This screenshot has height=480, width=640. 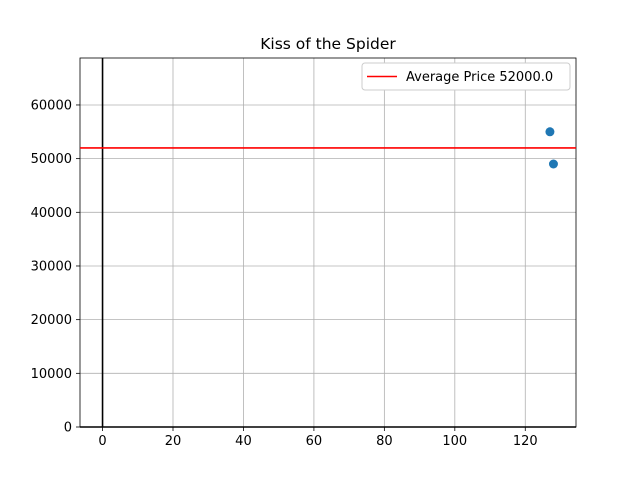 What do you see at coordinates (454, 441) in the screenshot?
I see `x-tick-label: 100` at bounding box center [454, 441].